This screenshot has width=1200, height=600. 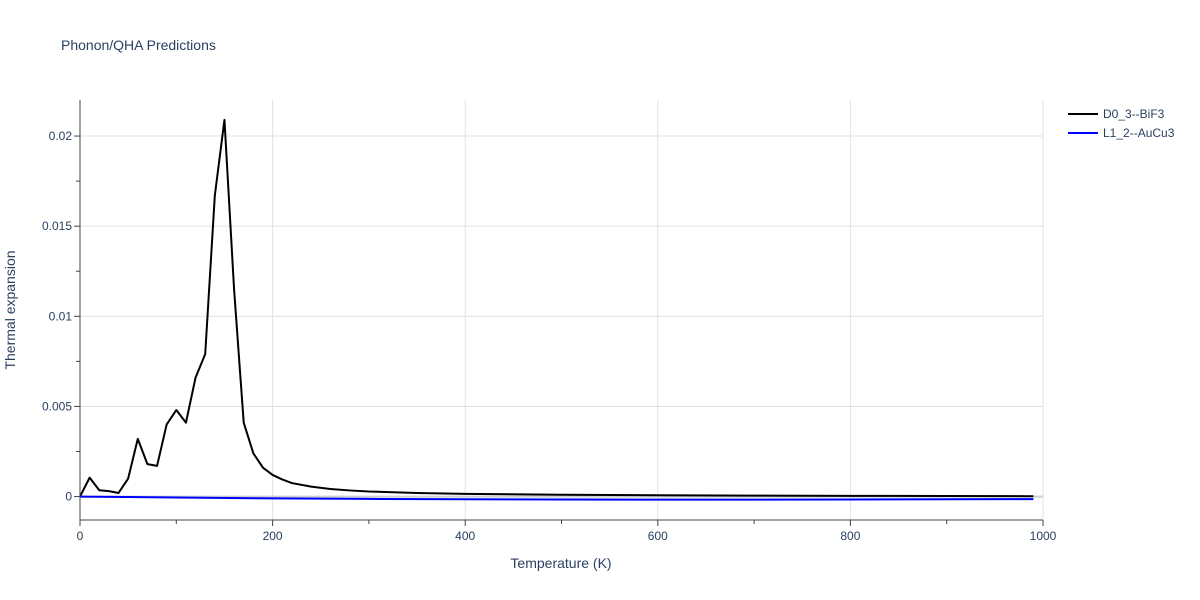 What do you see at coordinates (556, 498) in the screenshot?
I see `series-line-l1-2-aucu3` at bounding box center [556, 498].